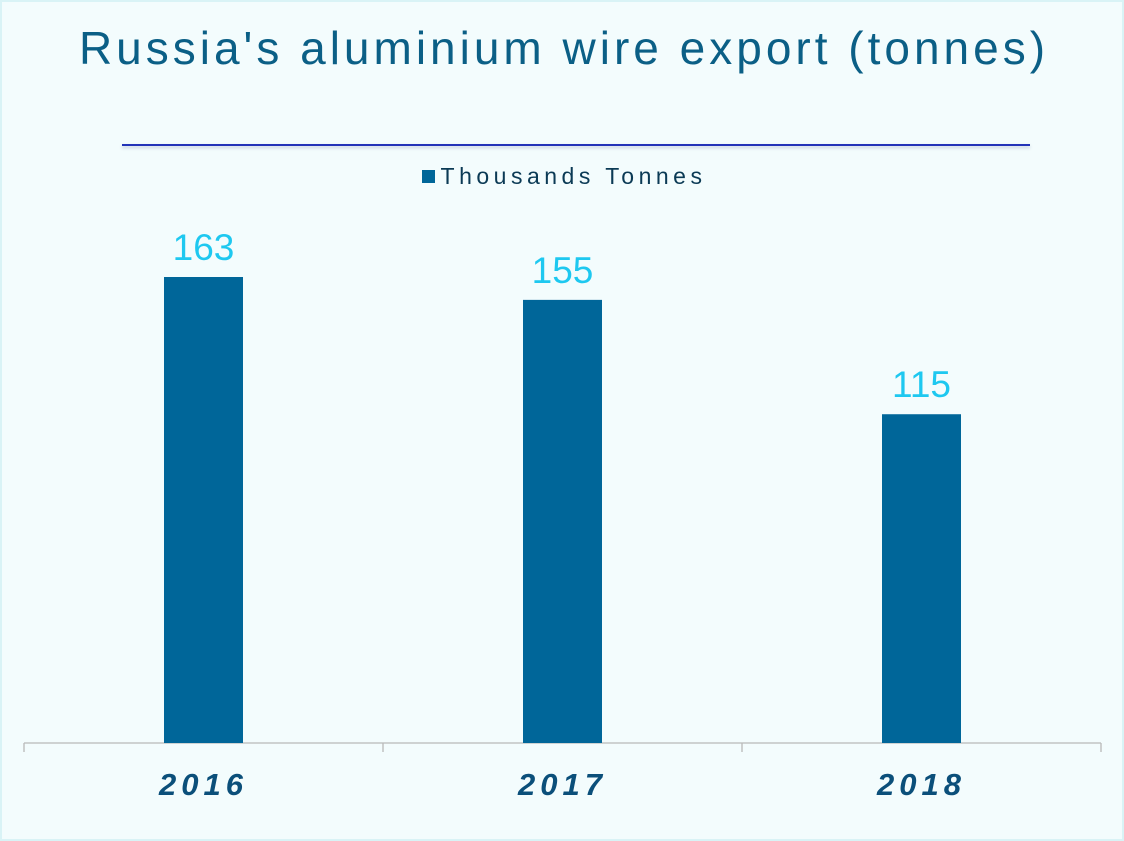 Image resolution: width=1124 pixels, height=841 pixels. Describe the element at coordinates (921, 578) in the screenshot. I see `bar-2018` at that location.